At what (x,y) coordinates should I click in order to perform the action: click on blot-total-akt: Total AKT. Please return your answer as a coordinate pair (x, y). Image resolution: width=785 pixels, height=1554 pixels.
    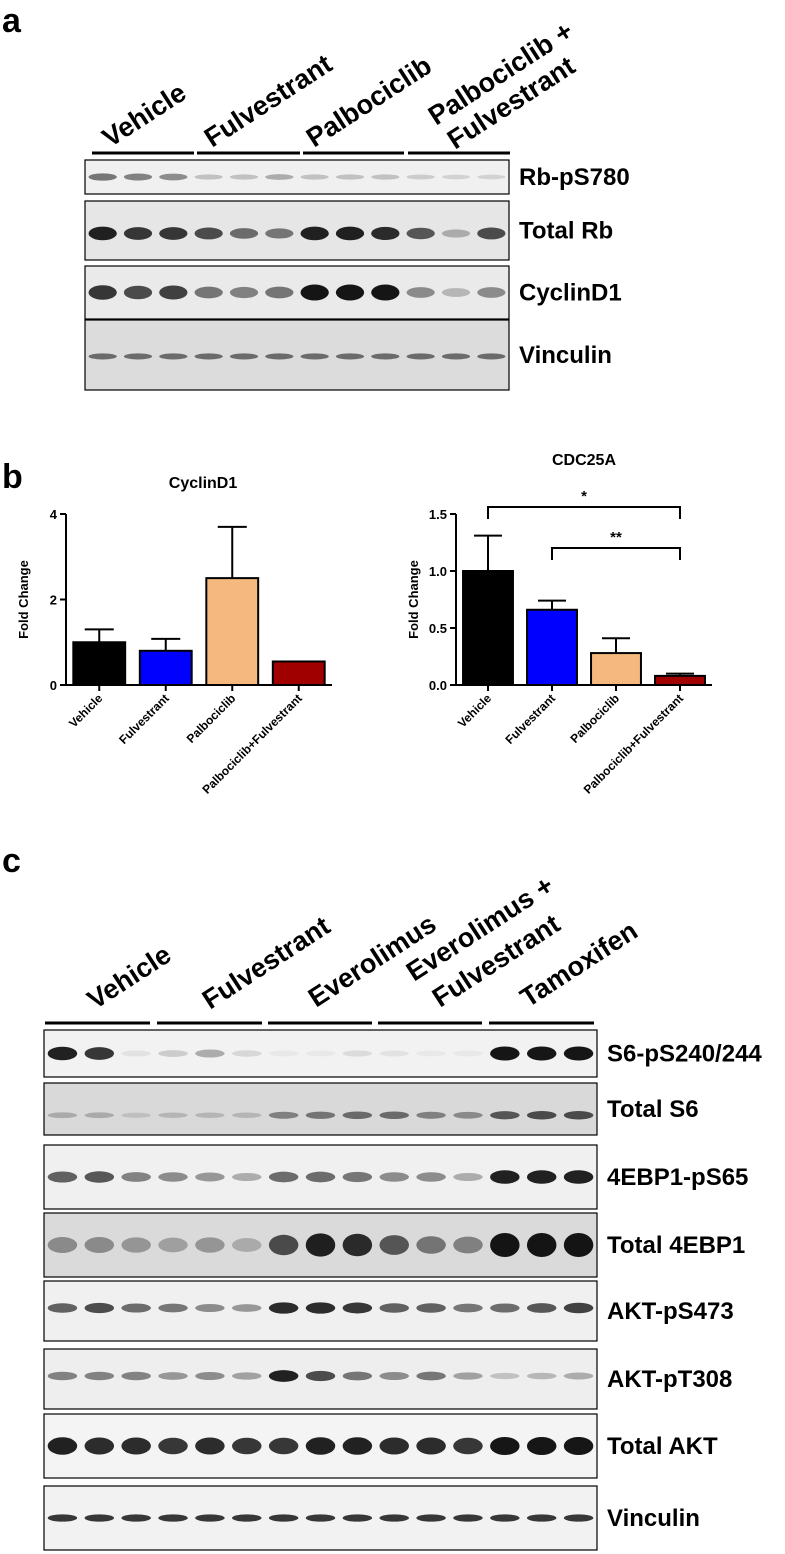
    Looking at the image, I should click on (380, 1446).